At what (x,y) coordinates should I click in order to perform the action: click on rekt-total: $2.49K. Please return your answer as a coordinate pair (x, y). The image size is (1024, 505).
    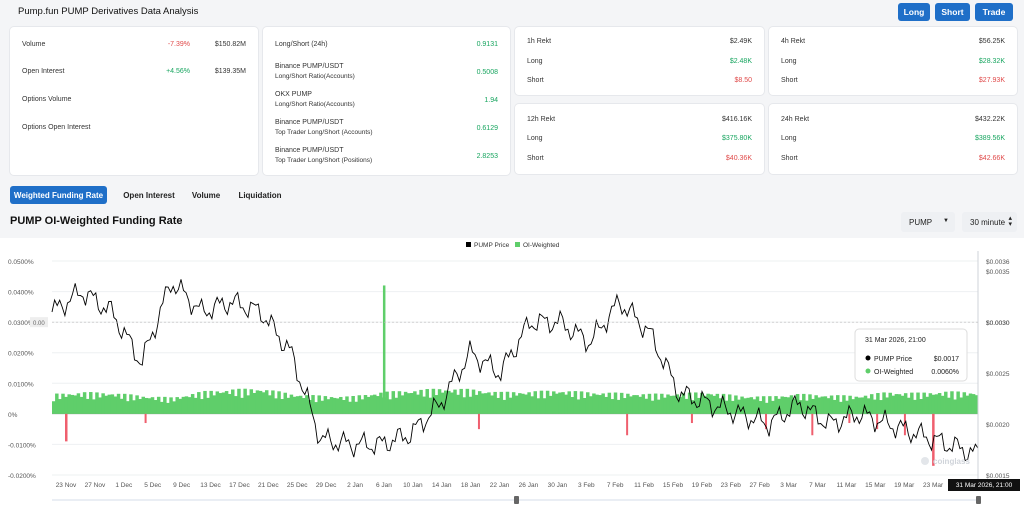
    Looking at the image, I should click on (740, 41).